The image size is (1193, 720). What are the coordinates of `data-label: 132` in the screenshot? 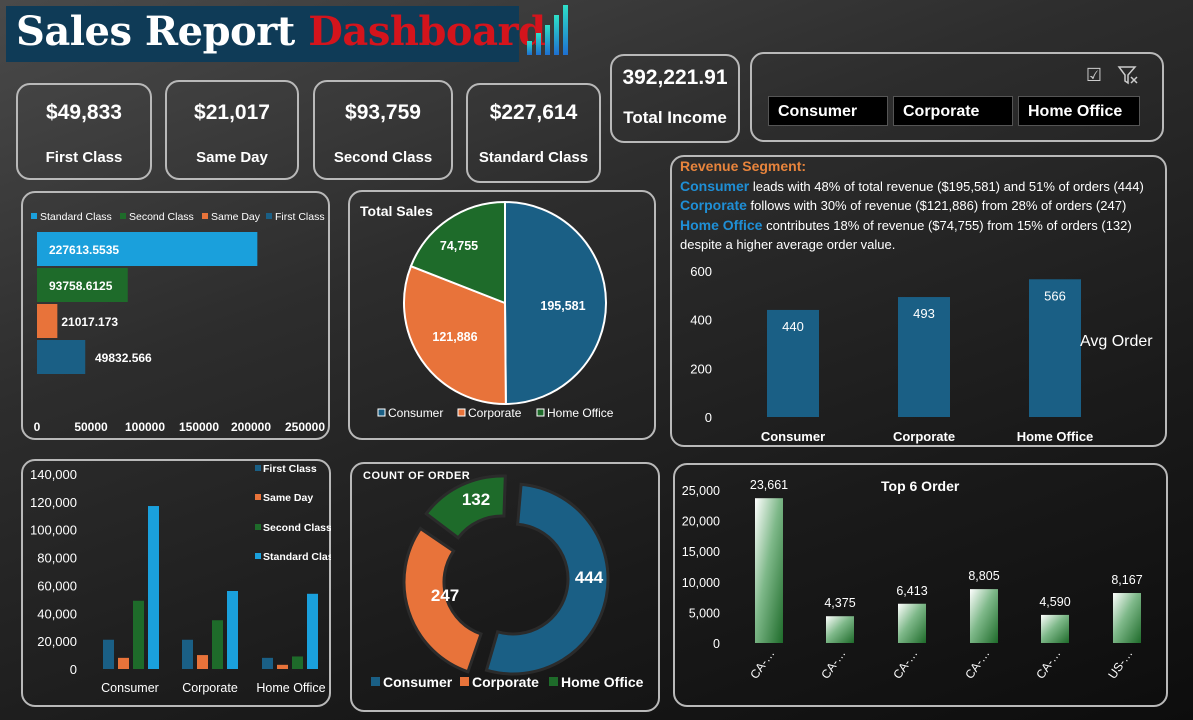 It's located at (476, 499).